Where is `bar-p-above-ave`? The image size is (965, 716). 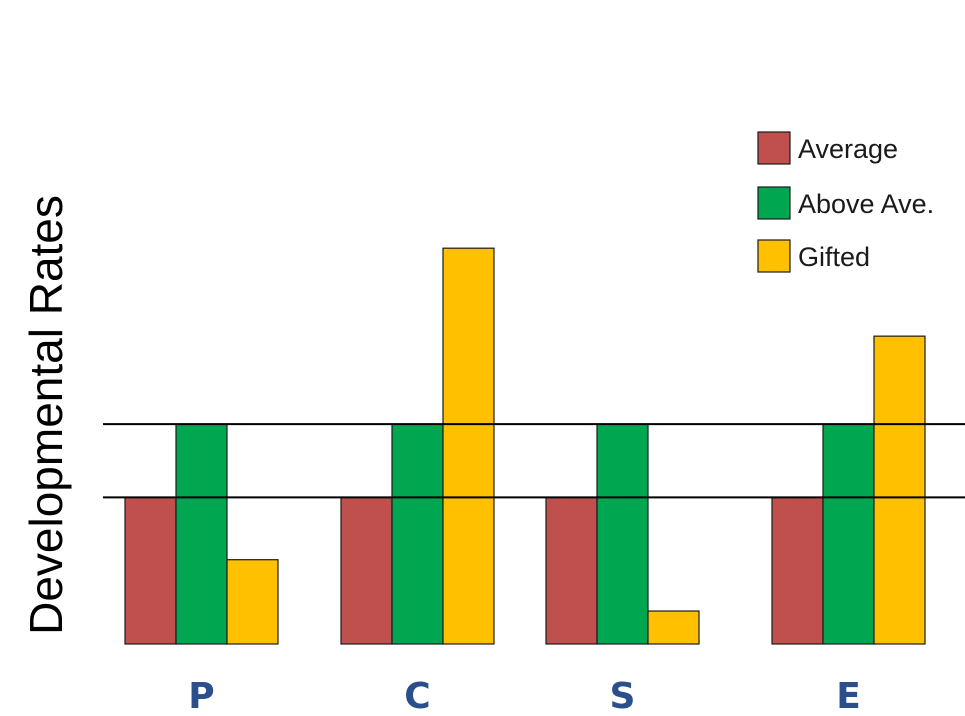 bar-p-above-ave is located at coordinates (201, 534).